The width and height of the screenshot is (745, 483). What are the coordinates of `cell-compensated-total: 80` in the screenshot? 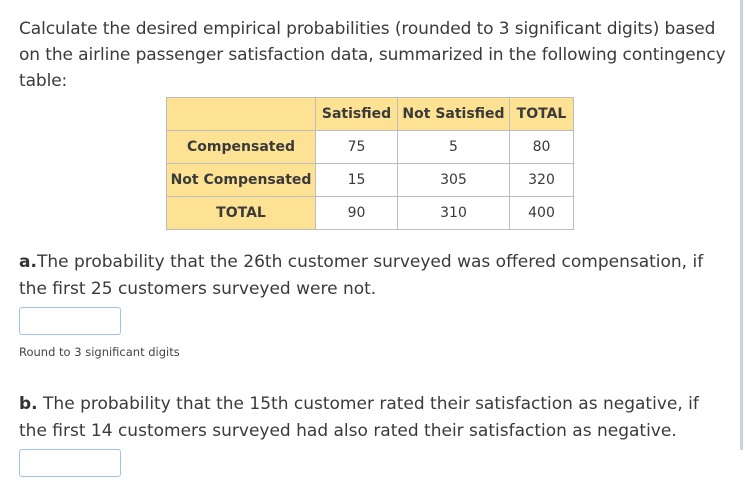 It's located at (541, 147).